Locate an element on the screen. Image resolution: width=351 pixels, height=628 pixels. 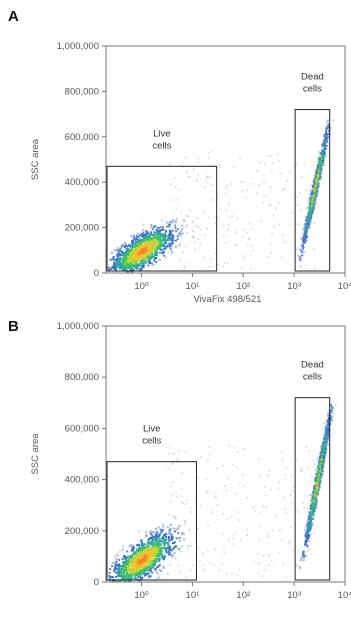
x-tick-label: 10² is located at coordinates (243, 595).